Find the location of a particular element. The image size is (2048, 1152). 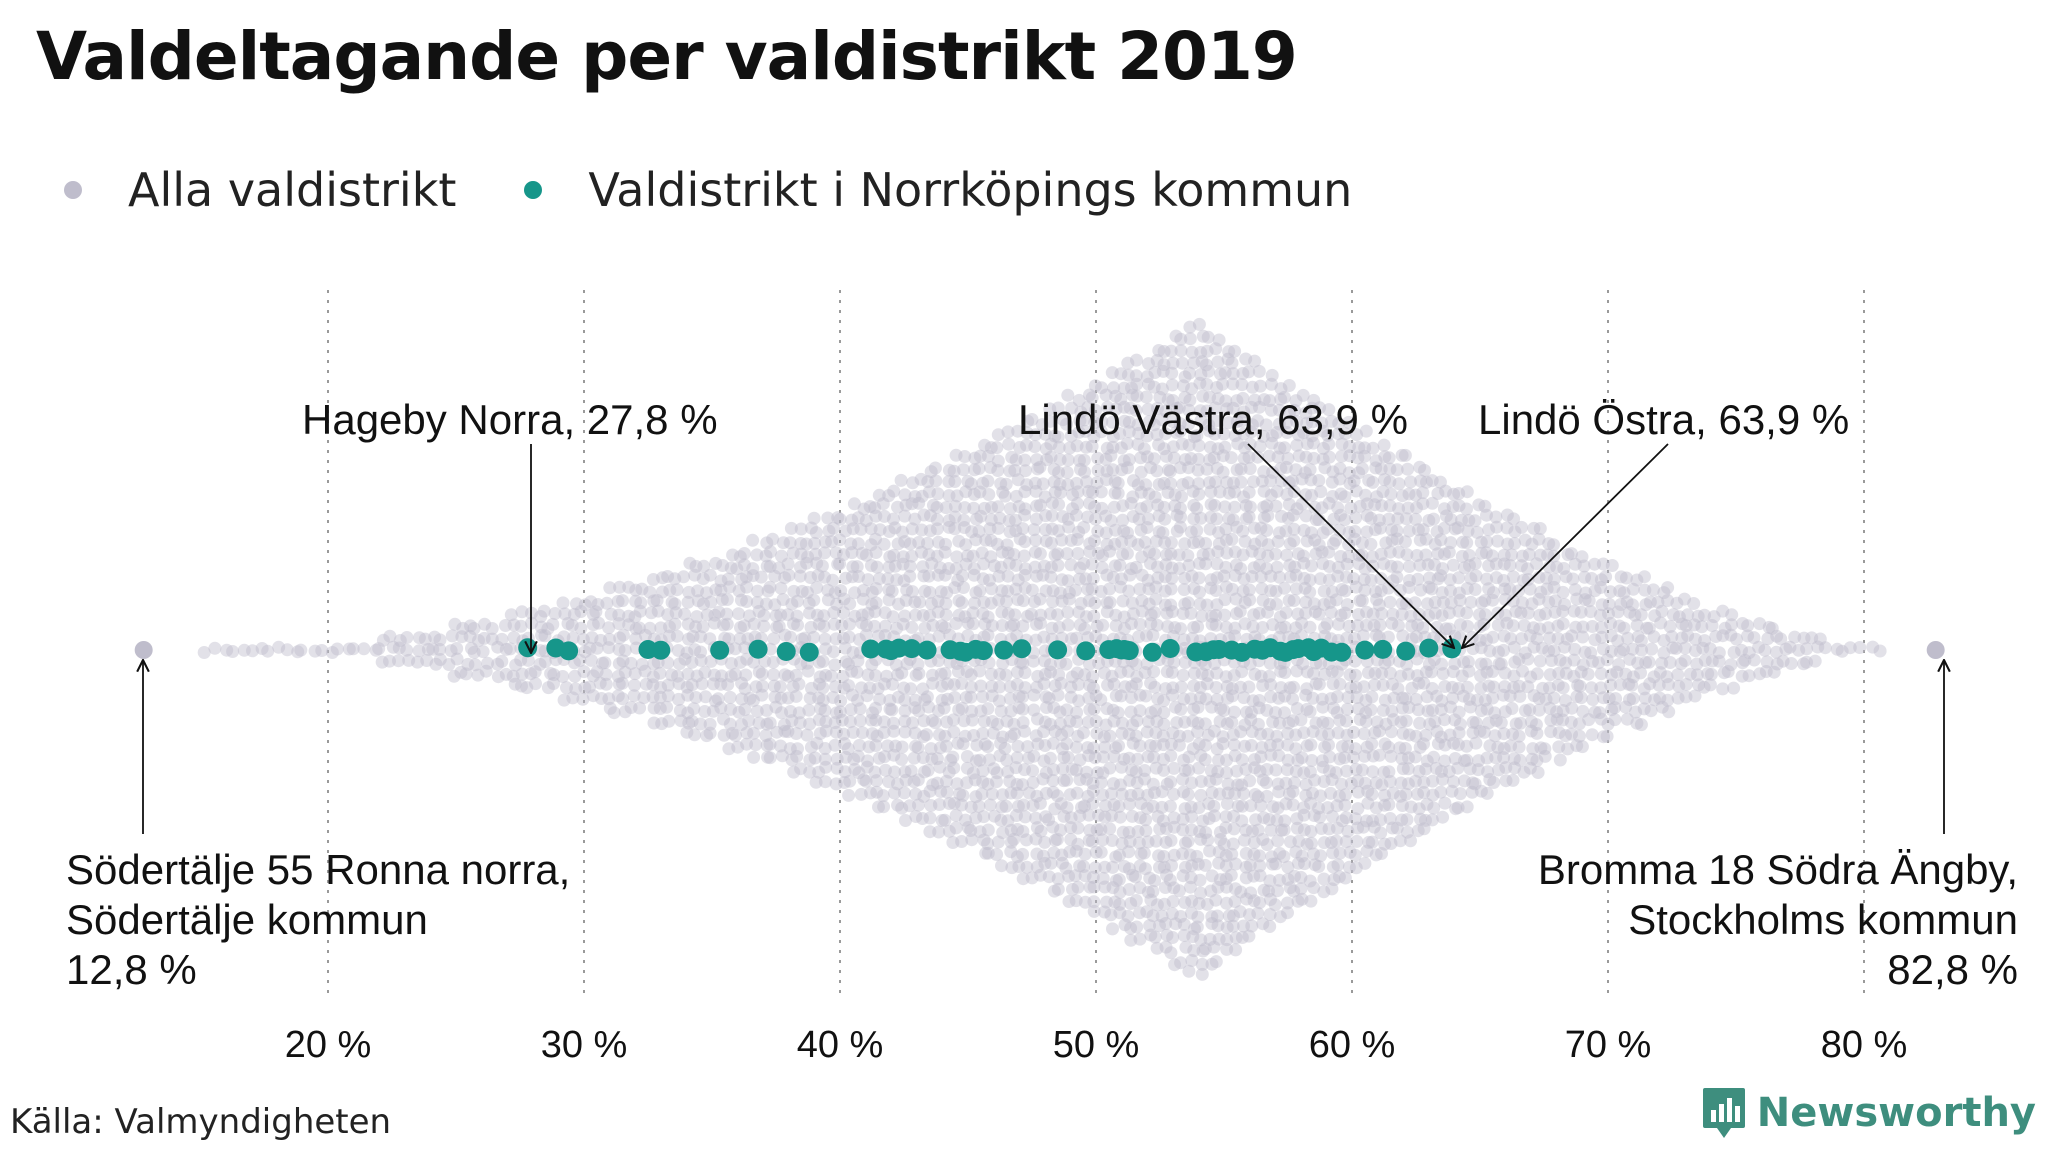

annotation-bromma-line-1: Bromma 18 Södra Ängby, is located at coordinates (1778, 869).